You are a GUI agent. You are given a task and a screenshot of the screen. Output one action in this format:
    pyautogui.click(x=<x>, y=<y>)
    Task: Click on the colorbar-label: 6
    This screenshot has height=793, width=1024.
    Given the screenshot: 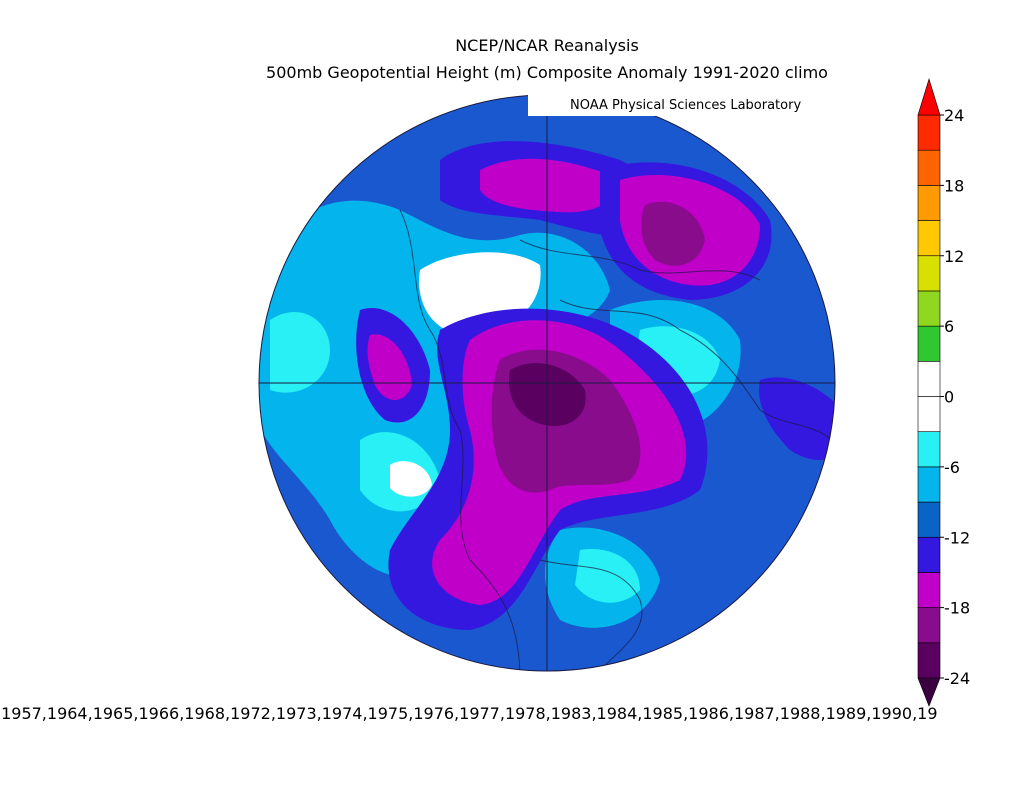 What is the action you would take?
    pyautogui.click(x=949, y=326)
    